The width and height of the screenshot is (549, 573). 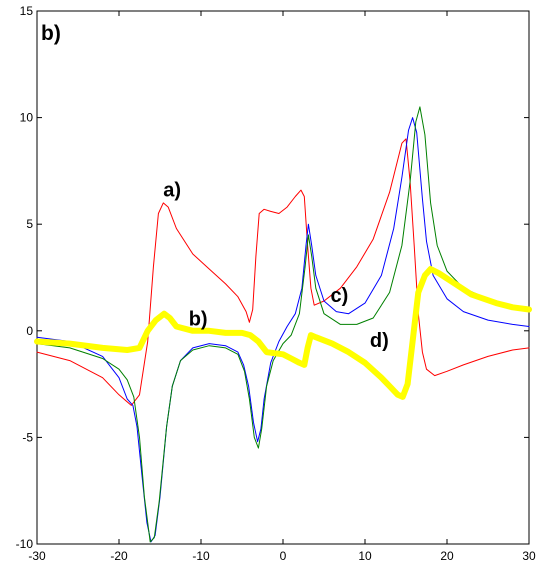 What do you see at coordinates (119, 556) in the screenshot?
I see `x-tick-label: -20` at bounding box center [119, 556].